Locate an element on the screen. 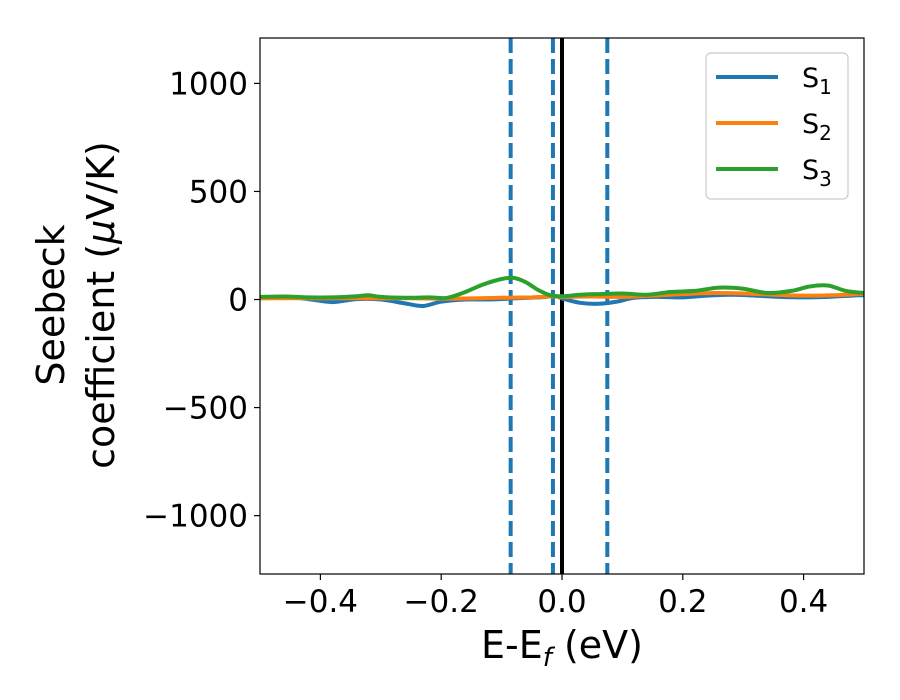  y-tick-label: 500 is located at coordinates (218, 192).